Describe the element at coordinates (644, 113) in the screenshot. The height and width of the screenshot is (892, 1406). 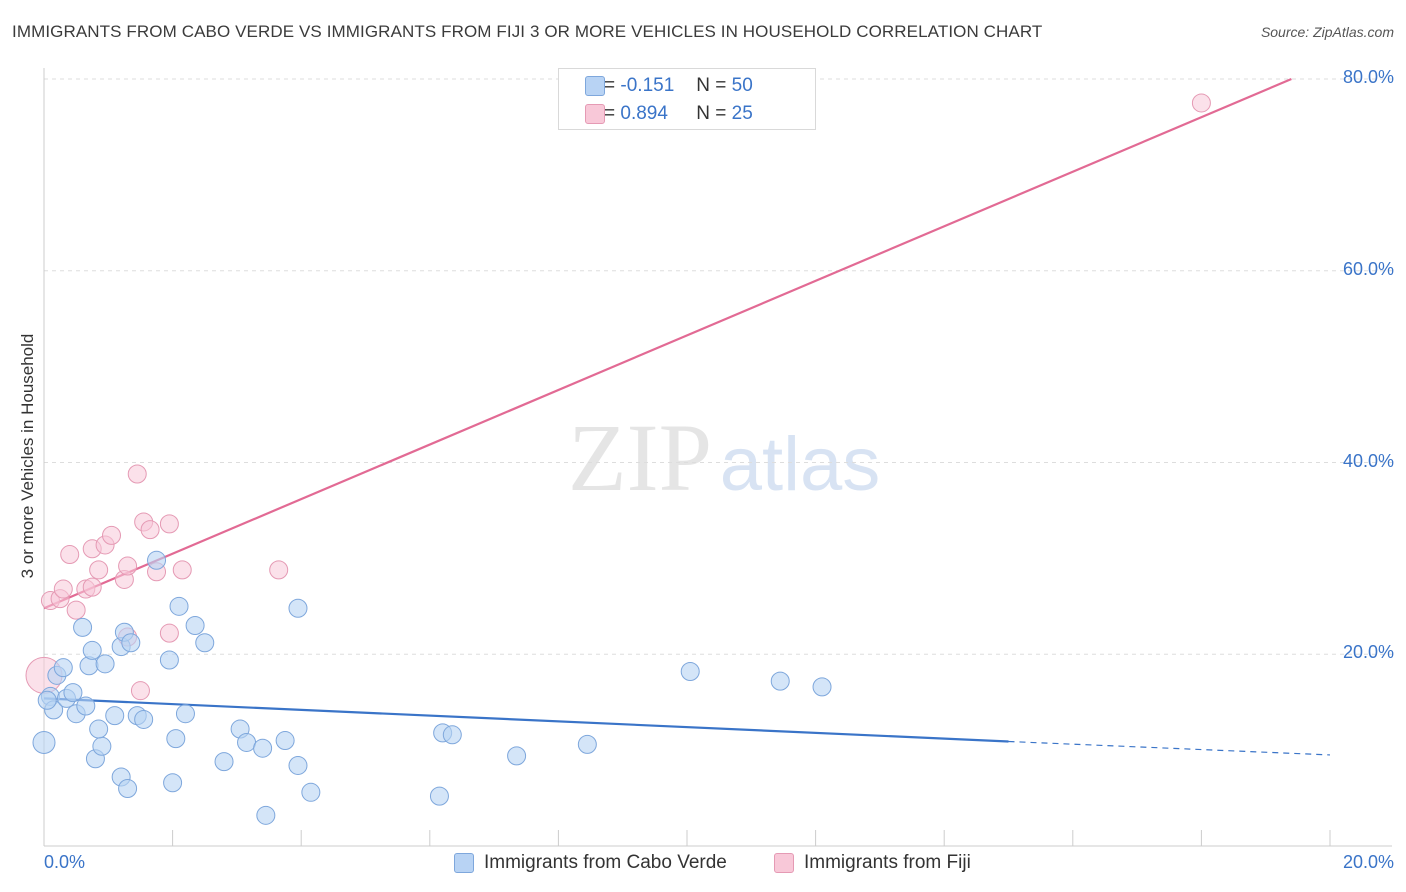
I see `legend-r-value: 0.894` at that location.